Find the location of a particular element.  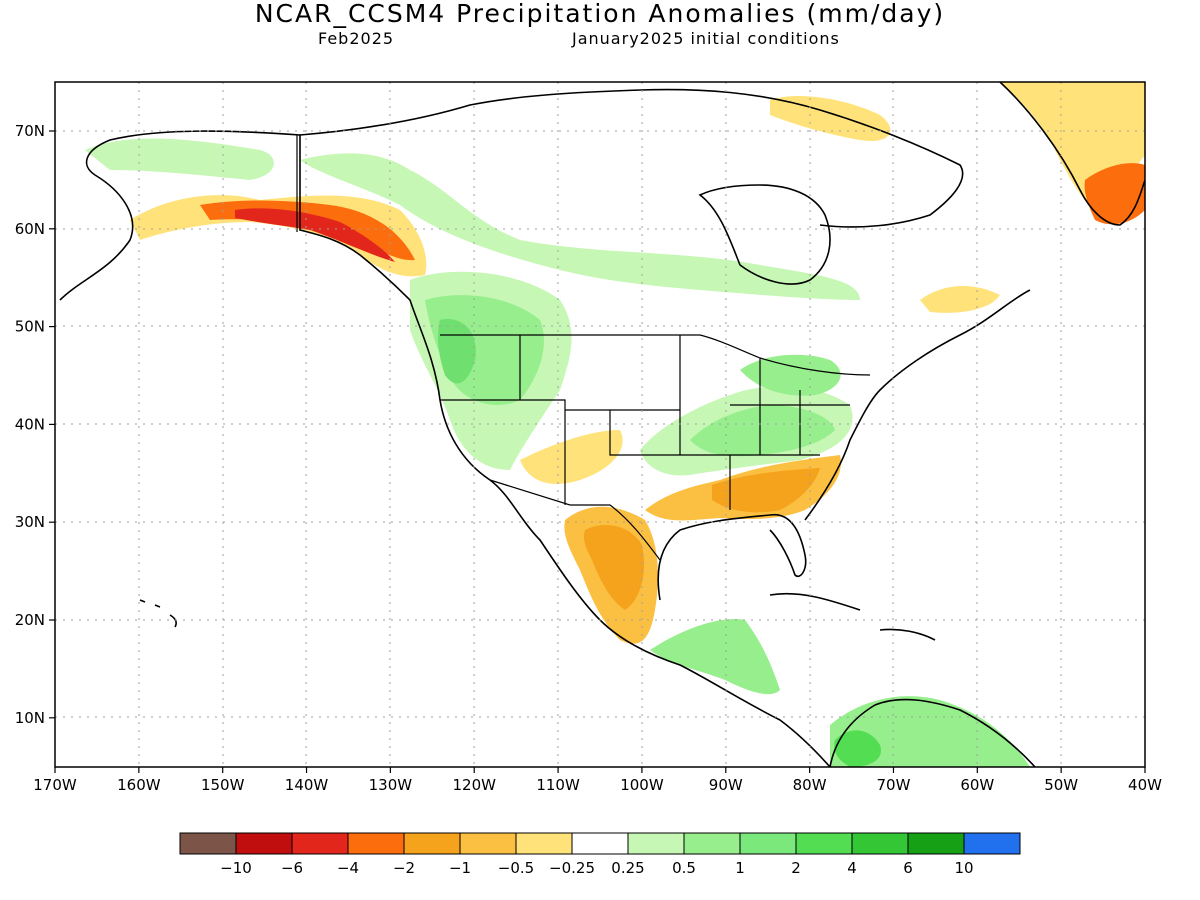

legend-labels: −10 −6 −4 −2 −1 −0.5 −0.25 0.25 0.5 1 2 4 6 10 is located at coordinates (596, 868).